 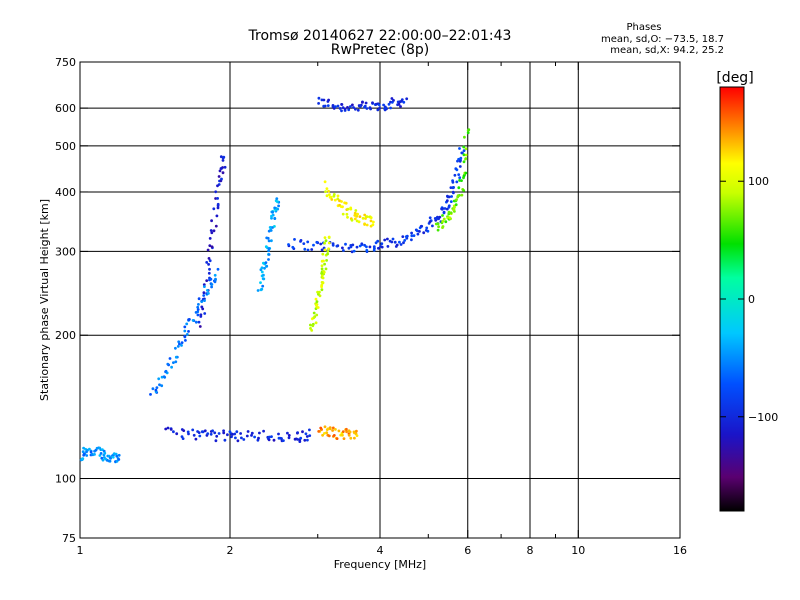 What do you see at coordinates (65, 108) in the screenshot?
I see `y-tick-label: 600` at bounding box center [65, 108].